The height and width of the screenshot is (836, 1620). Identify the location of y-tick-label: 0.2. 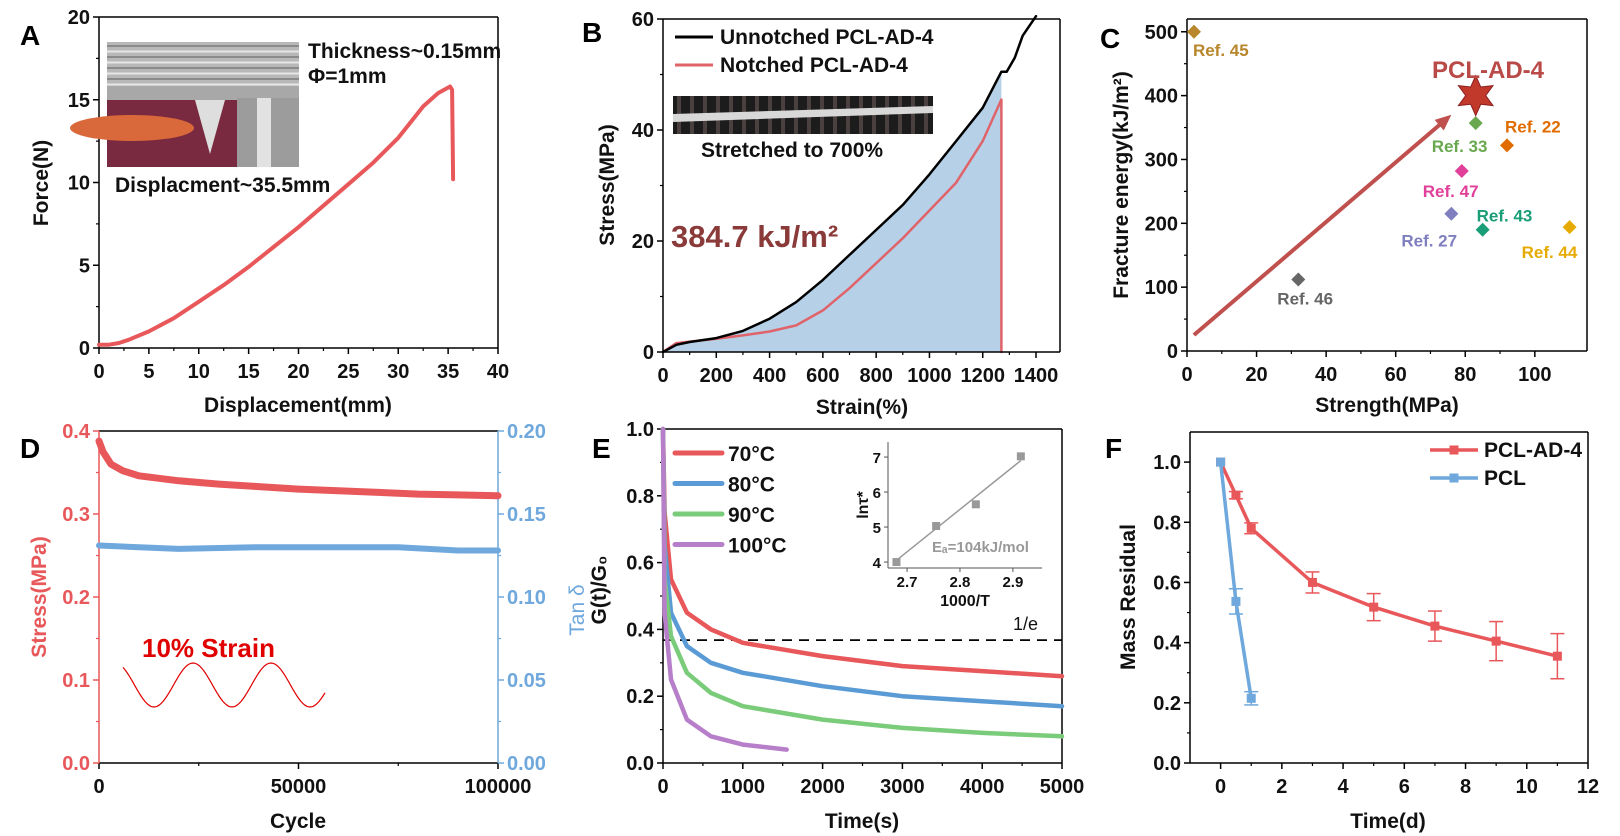
(76, 598).